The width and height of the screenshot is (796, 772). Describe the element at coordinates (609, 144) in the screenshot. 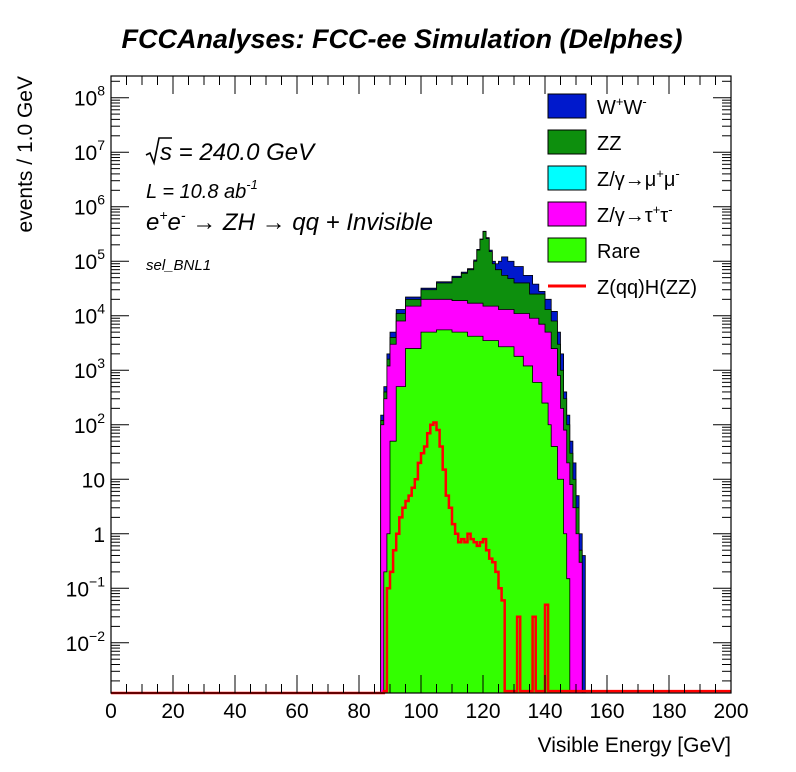

I see `legend-label: ZZ` at that location.